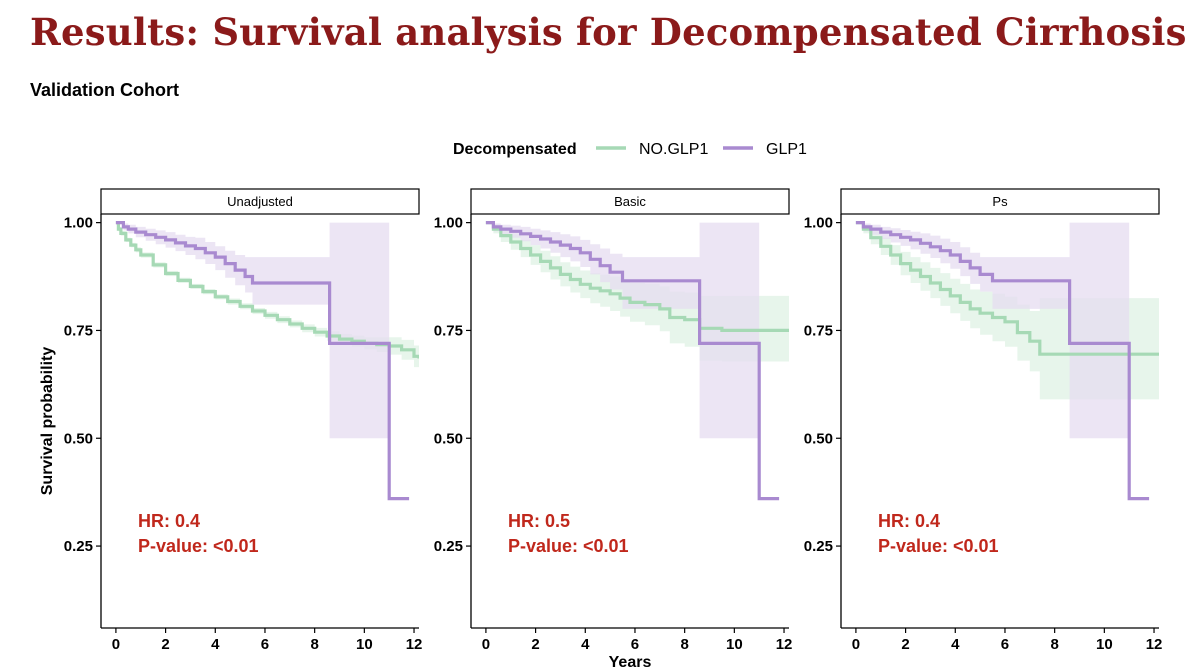 The width and height of the screenshot is (1200, 669). Describe the element at coordinates (105, 90) in the screenshot. I see `cohort-subtitle: Validation Cohort` at that location.